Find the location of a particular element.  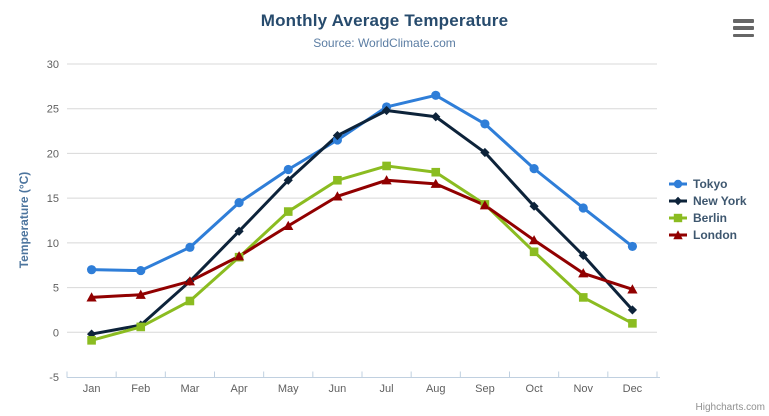

y-tick-label: 20 is located at coordinates (53, 154).